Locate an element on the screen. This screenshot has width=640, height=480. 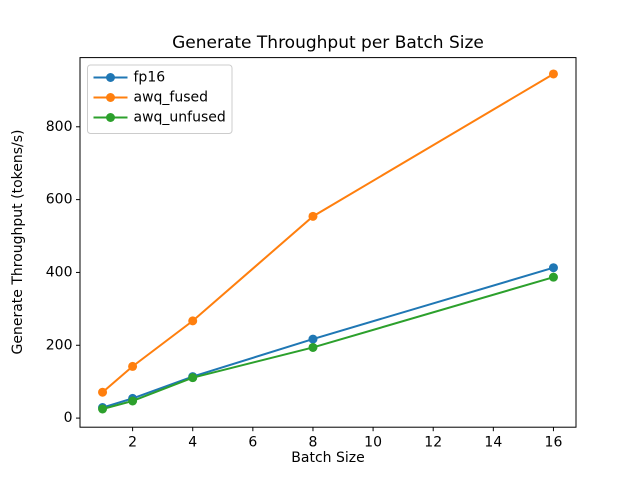
legend-marker-awq_fused is located at coordinates (110, 97).